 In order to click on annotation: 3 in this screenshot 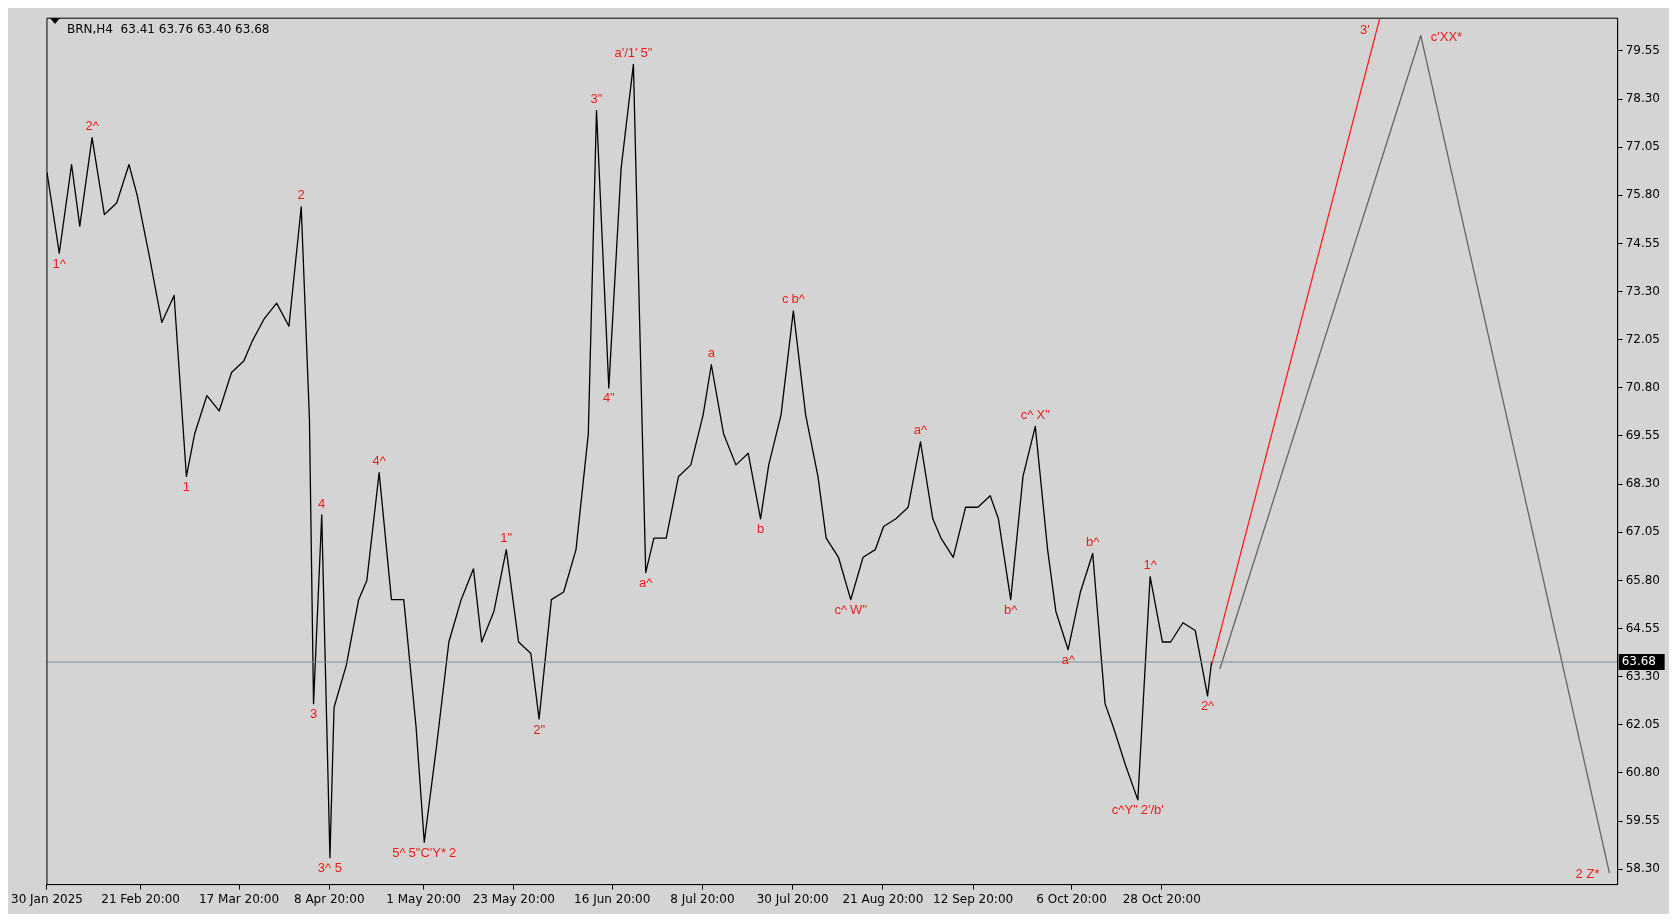, I will do `click(313, 714)`.